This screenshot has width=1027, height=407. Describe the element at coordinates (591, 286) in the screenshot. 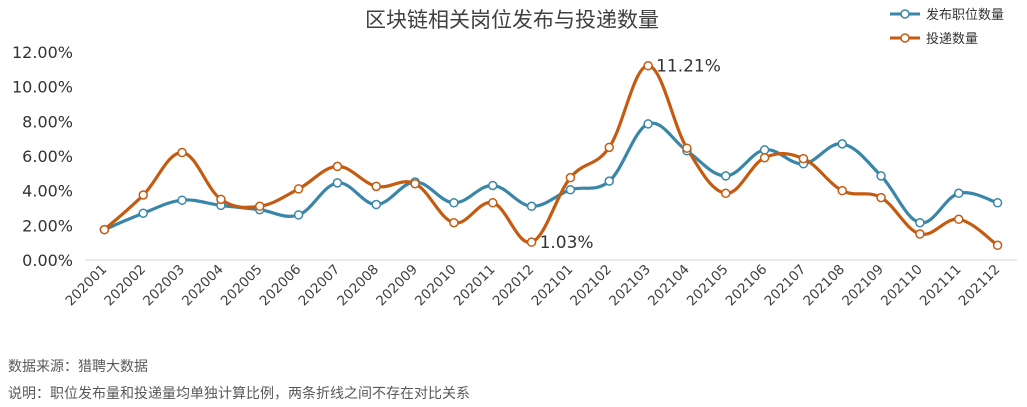

I see `x-tick-label: 202102` at that location.